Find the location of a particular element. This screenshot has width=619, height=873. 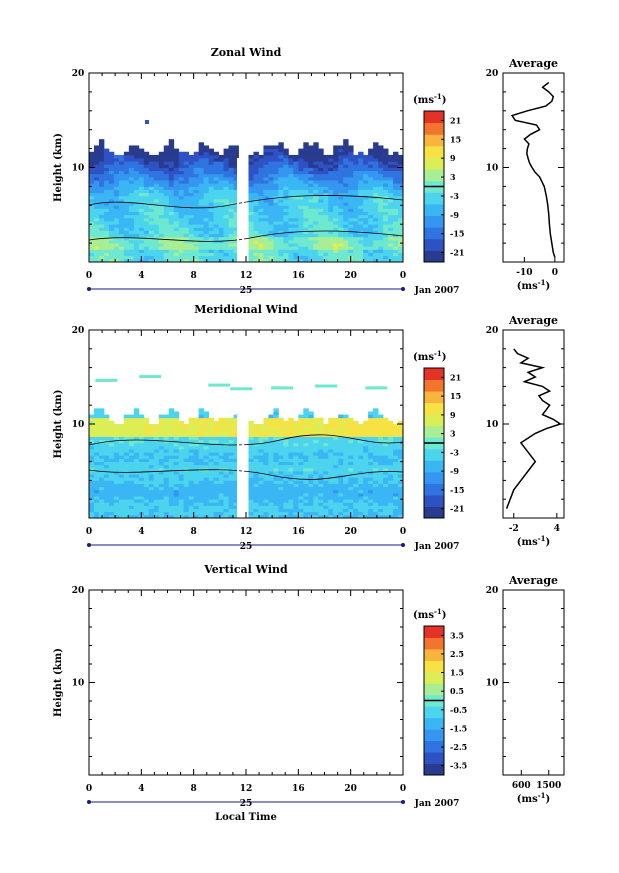

colorbar-label: 1.5 is located at coordinates (457, 673).